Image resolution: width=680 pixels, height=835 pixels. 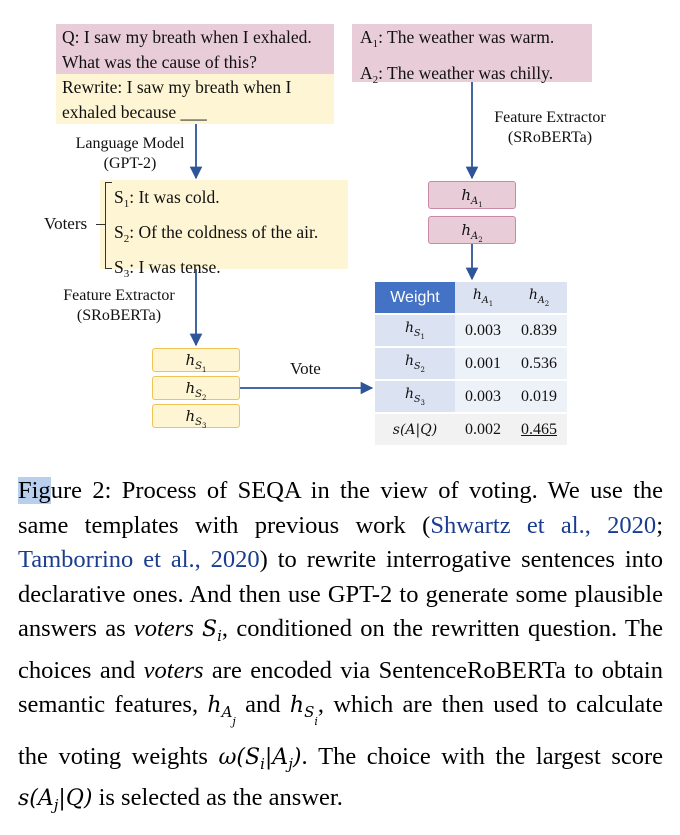 I want to click on score-label: s(A|Q), so click(x=415, y=430).